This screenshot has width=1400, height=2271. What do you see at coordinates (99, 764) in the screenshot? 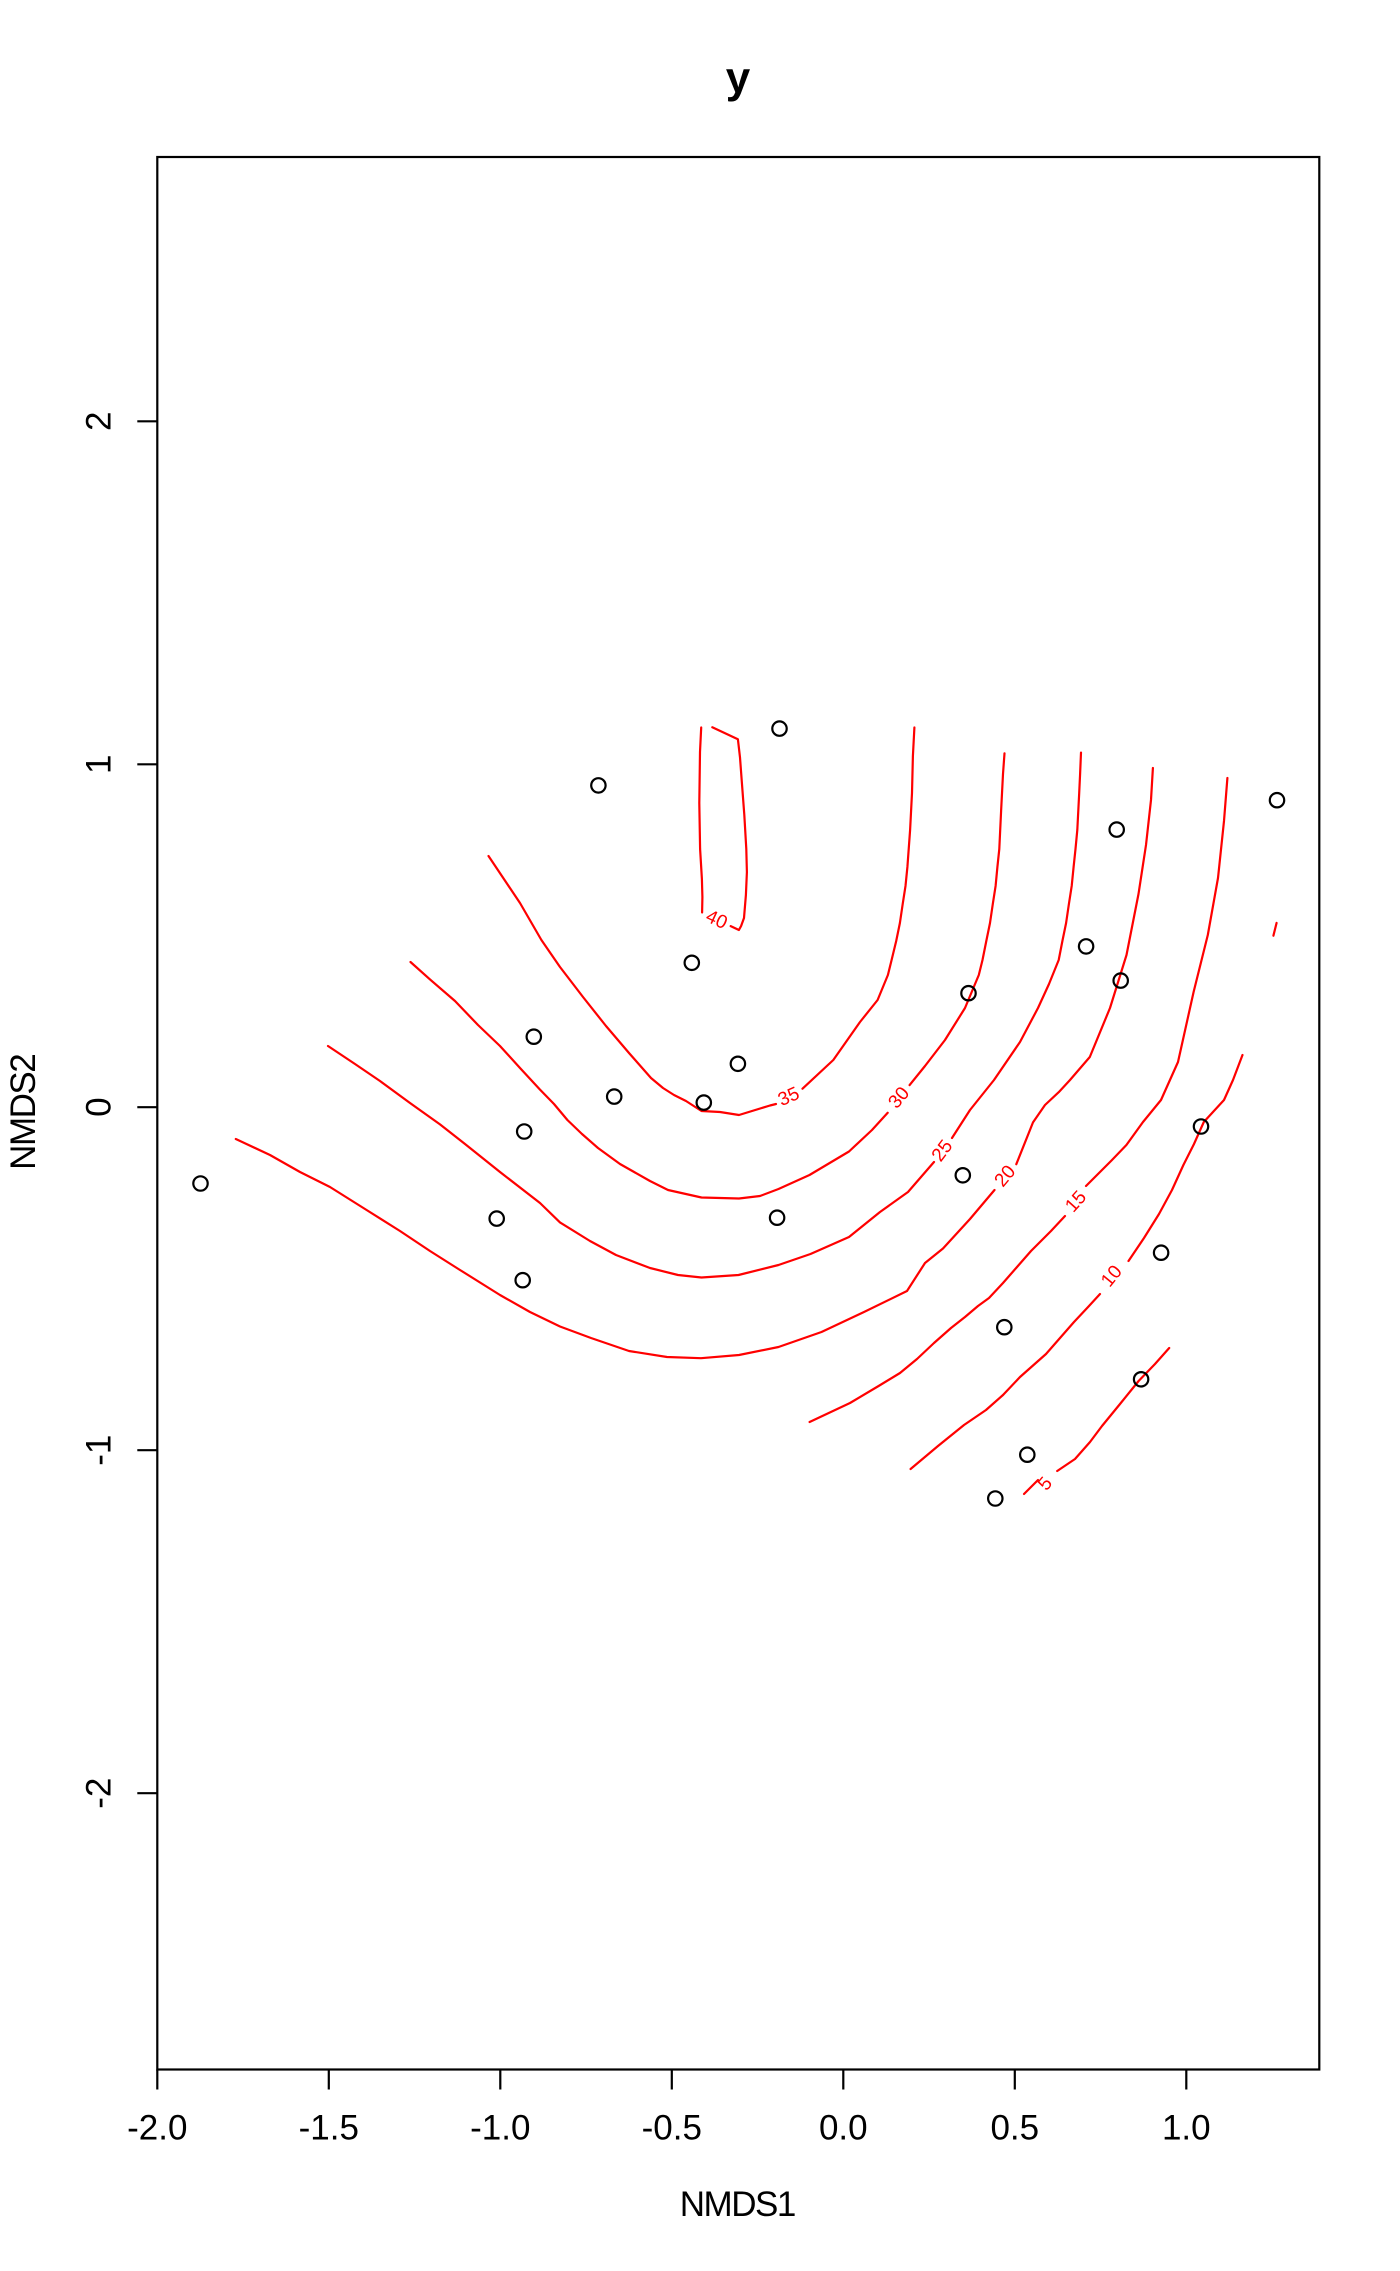
I see `svg-text: 1` at bounding box center [99, 764].